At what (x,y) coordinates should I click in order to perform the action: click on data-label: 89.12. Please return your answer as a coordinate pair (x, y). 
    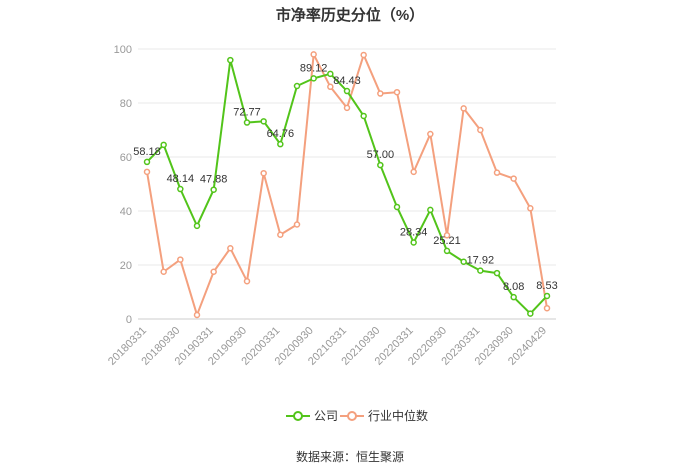
    Looking at the image, I should click on (314, 68).